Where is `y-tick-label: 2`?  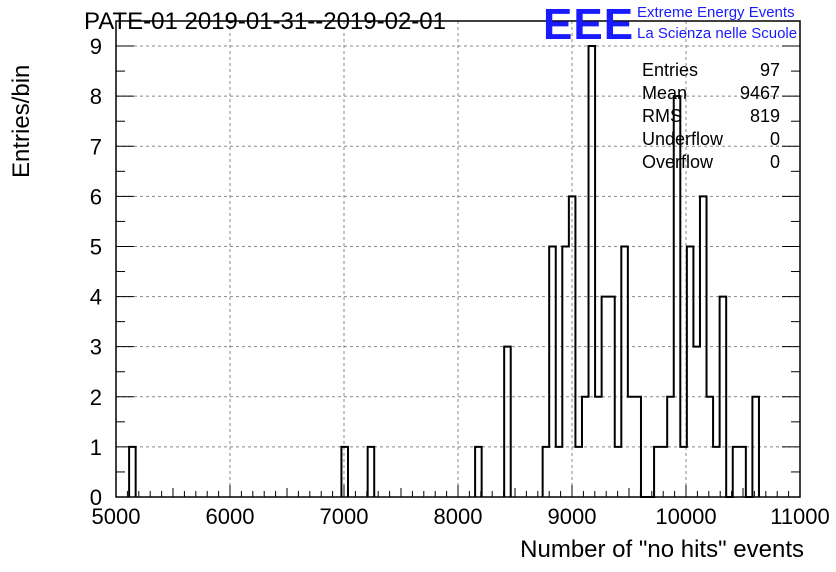 y-tick-label: 2 is located at coordinates (96, 397).